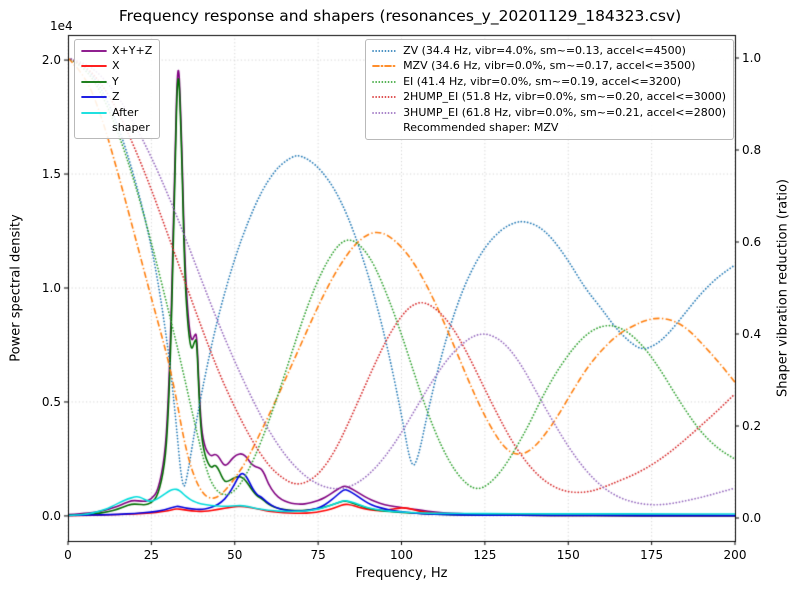 This screenshot has width=800, height=600. I want to click on x-tick-label: 75, so click(318, 555).